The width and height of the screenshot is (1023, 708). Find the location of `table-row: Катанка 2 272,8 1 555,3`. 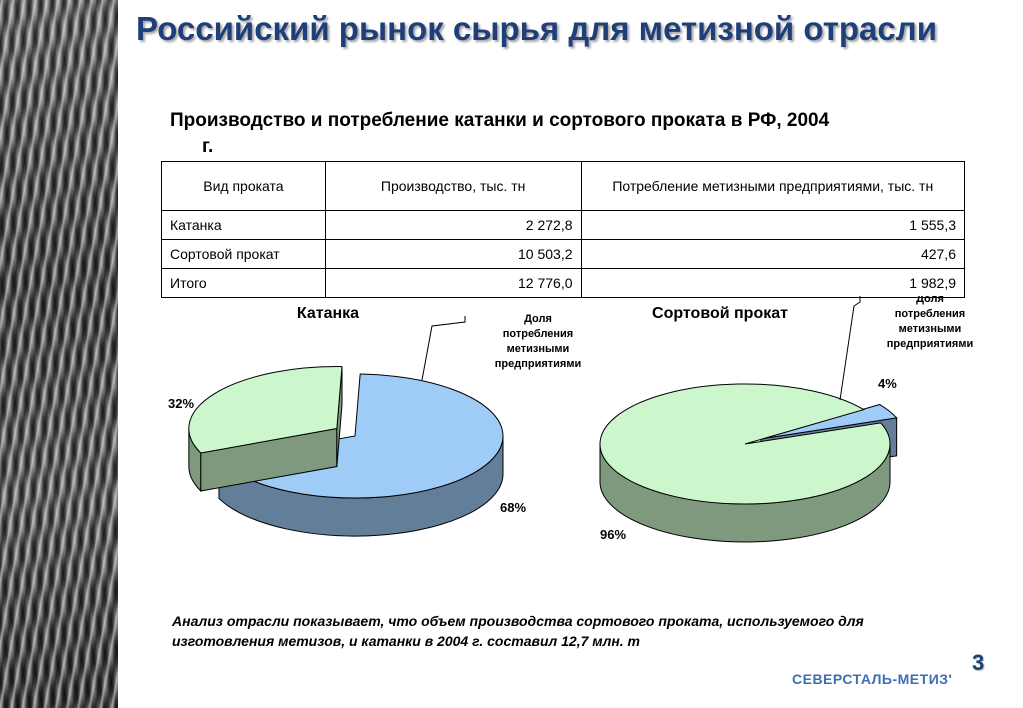

table-row: Катанка 2 272,8 1 555,3 is located at coordinates (563, 225).